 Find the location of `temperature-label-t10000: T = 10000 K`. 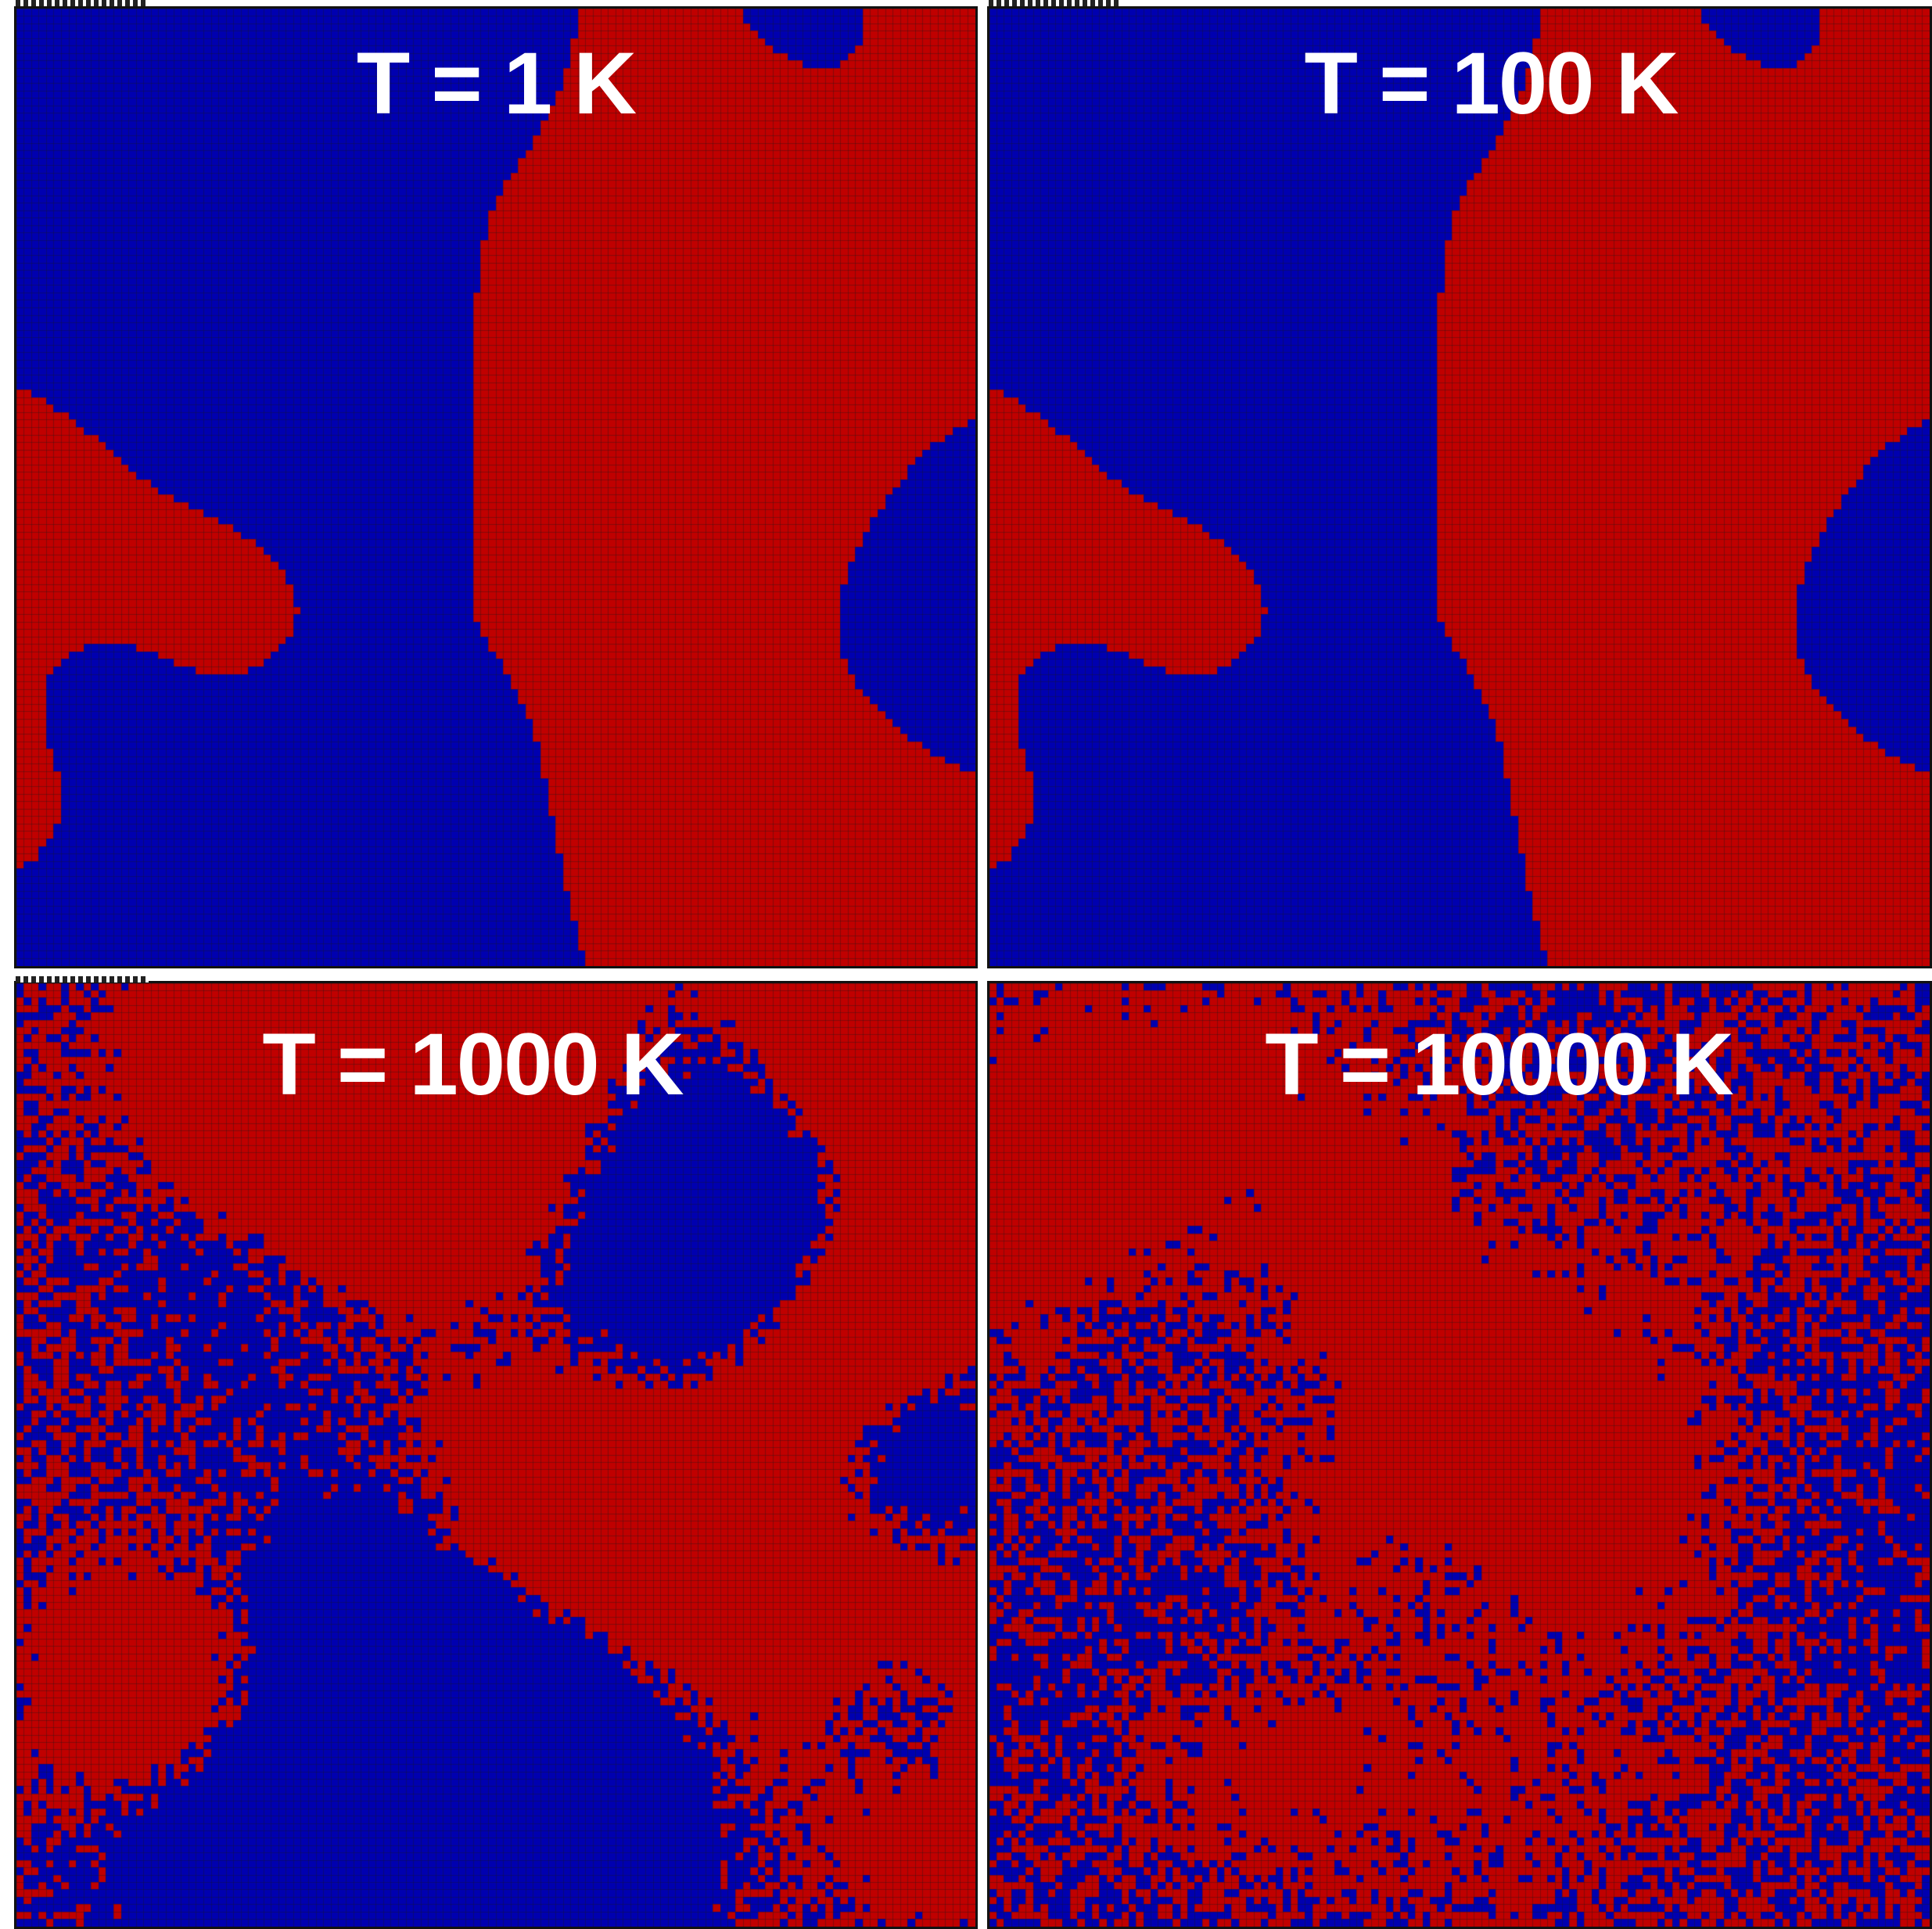

temperature-label-t10000: T = 10000 K is located at coordinates (1500, 1064).